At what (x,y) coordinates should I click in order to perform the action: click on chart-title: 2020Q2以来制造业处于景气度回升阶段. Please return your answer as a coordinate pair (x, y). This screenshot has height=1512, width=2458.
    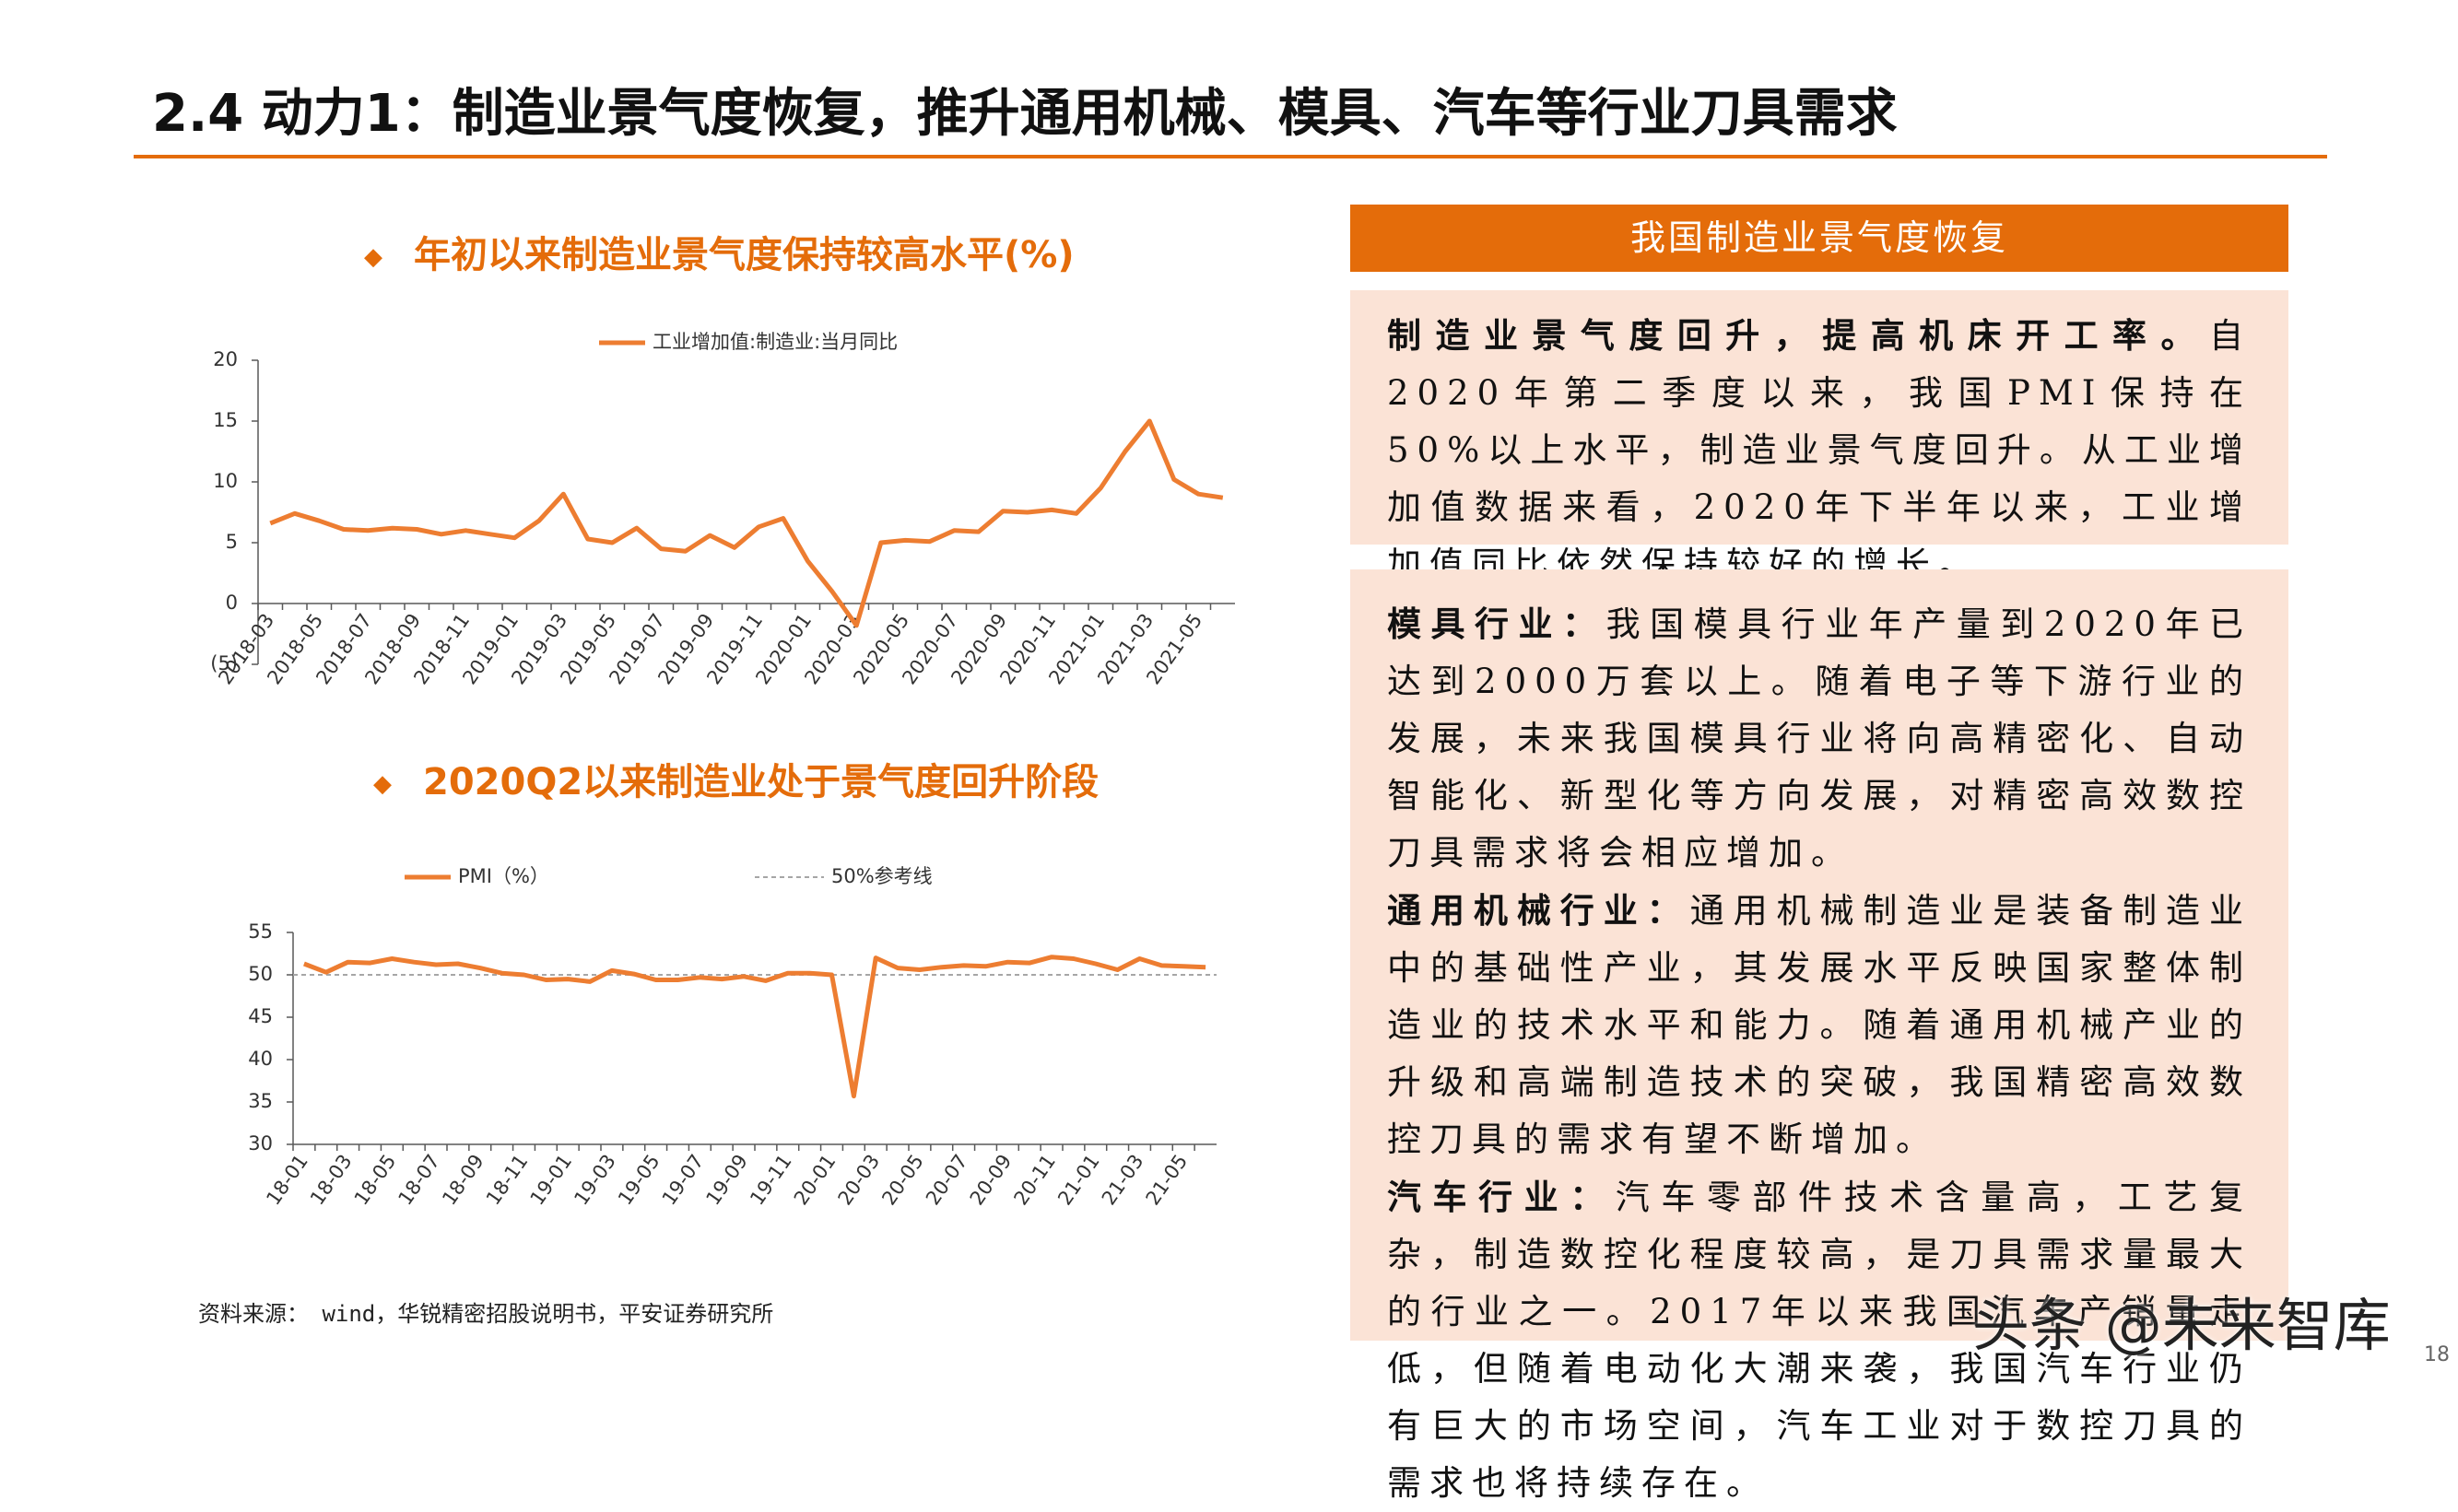
    Looking at the image, I should click on (761, 782).